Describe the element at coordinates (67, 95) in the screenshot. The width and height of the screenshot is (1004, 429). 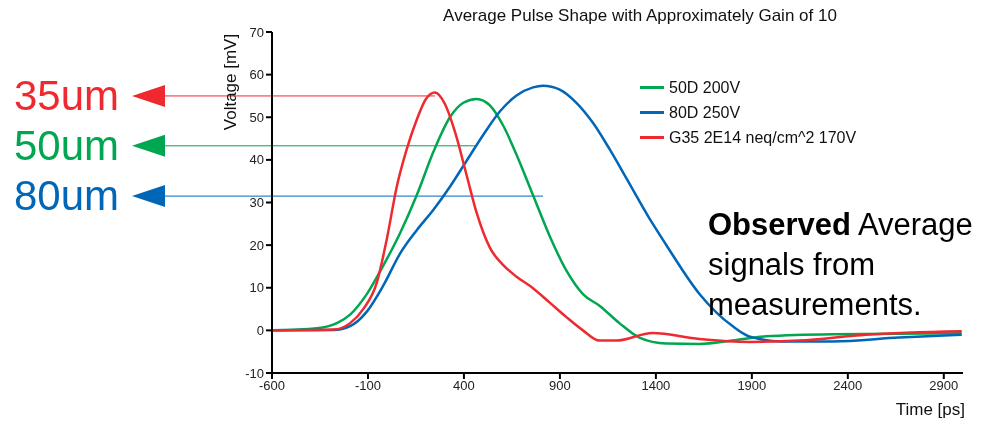
I see `ref-line-label: 35um` at that location.